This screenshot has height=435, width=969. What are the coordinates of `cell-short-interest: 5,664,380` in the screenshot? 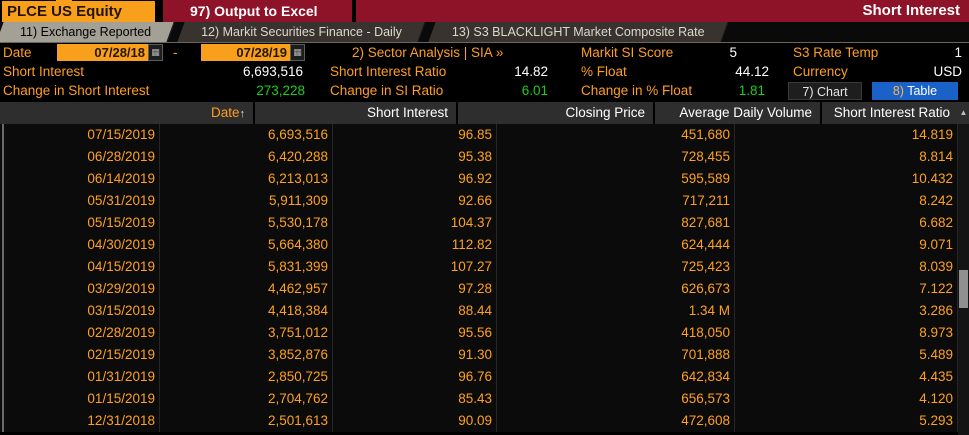 It's located at (246, 245).